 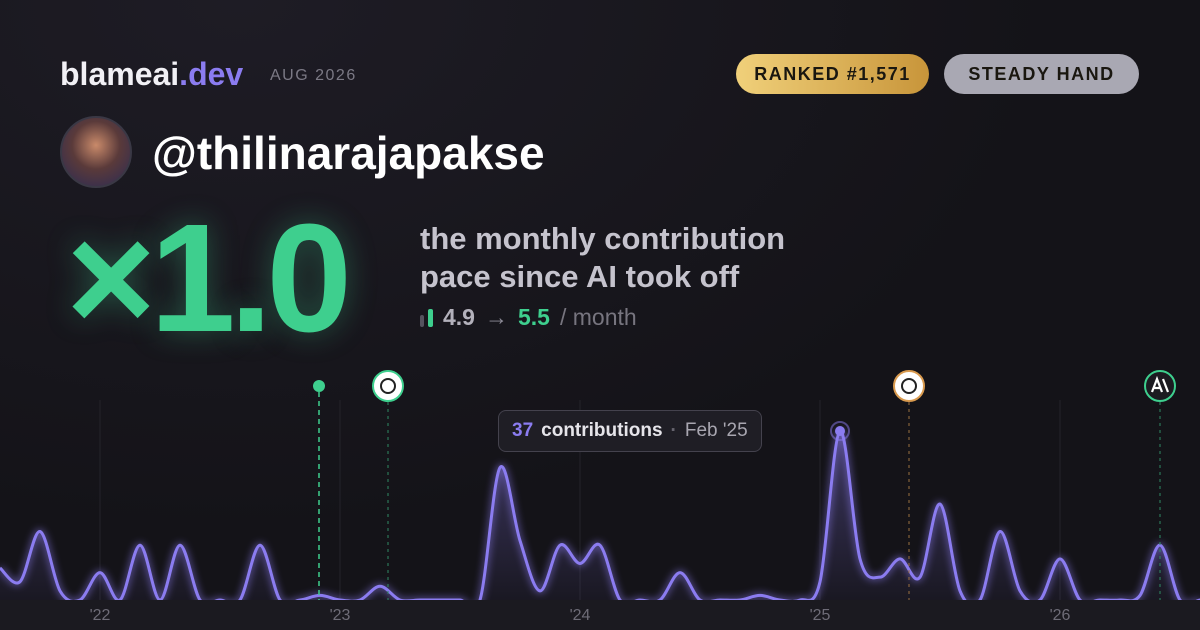 I want to click on title-badge: STEADY HAND, so click(x=1041, y=74).